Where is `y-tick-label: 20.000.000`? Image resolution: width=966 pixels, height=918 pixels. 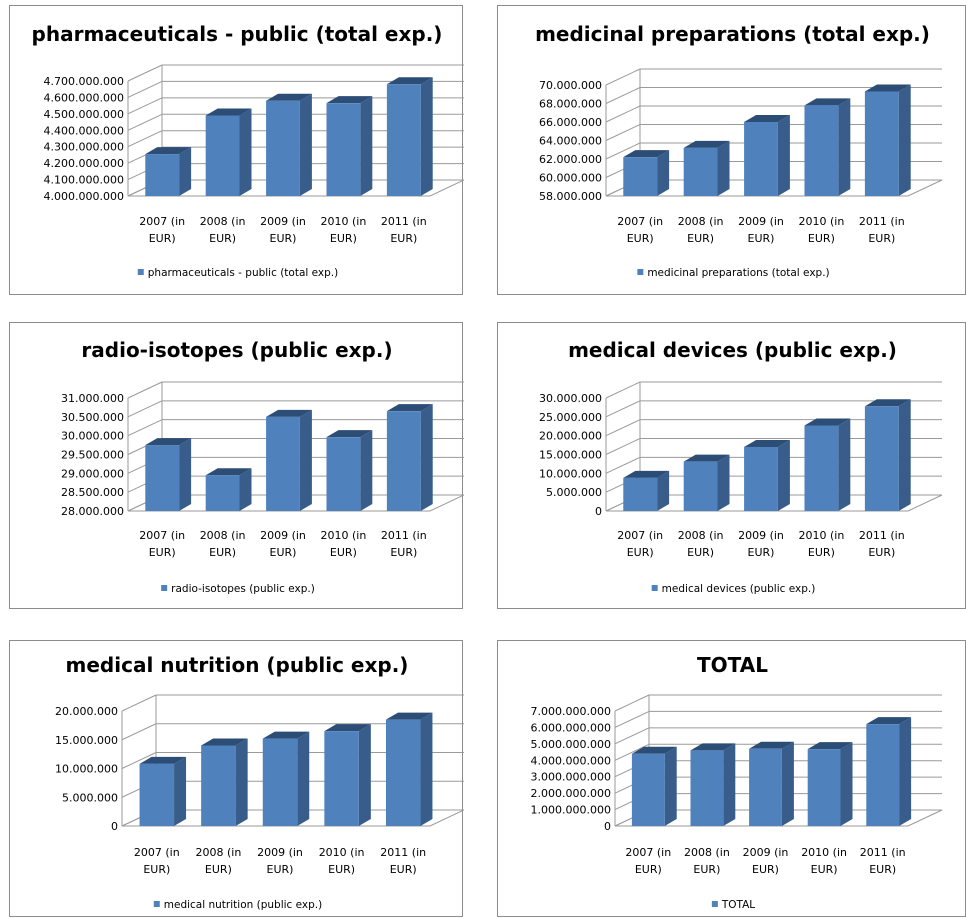
y-tick-label: 20.000.000 is located at coordinates (86, 711).